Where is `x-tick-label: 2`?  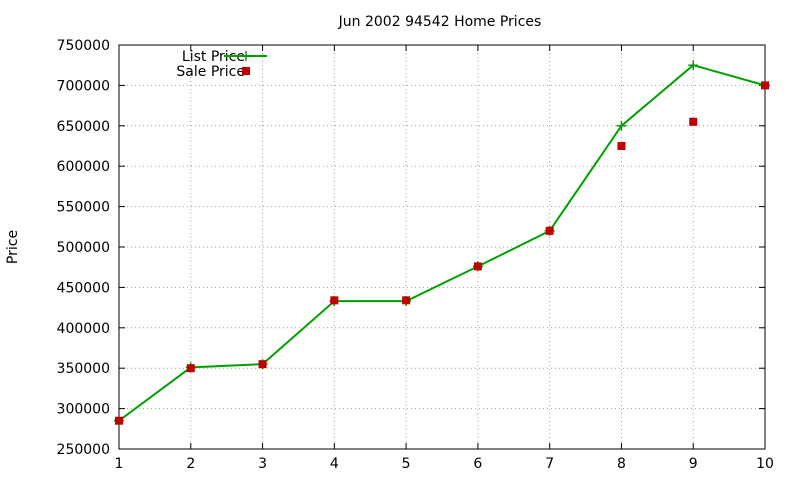 x-tick-label: 2 is located at coordinates (190, 464).